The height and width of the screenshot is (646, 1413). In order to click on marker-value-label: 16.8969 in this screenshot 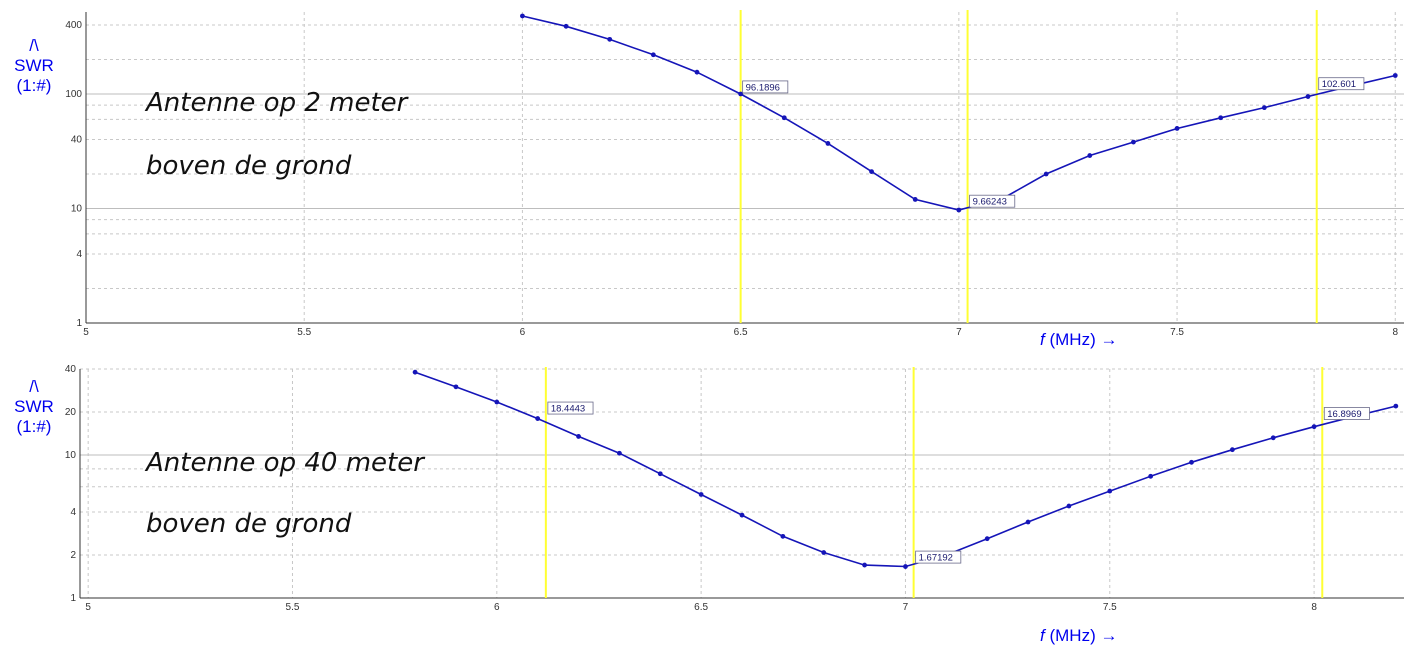, I will do `click(1344, 414)`.